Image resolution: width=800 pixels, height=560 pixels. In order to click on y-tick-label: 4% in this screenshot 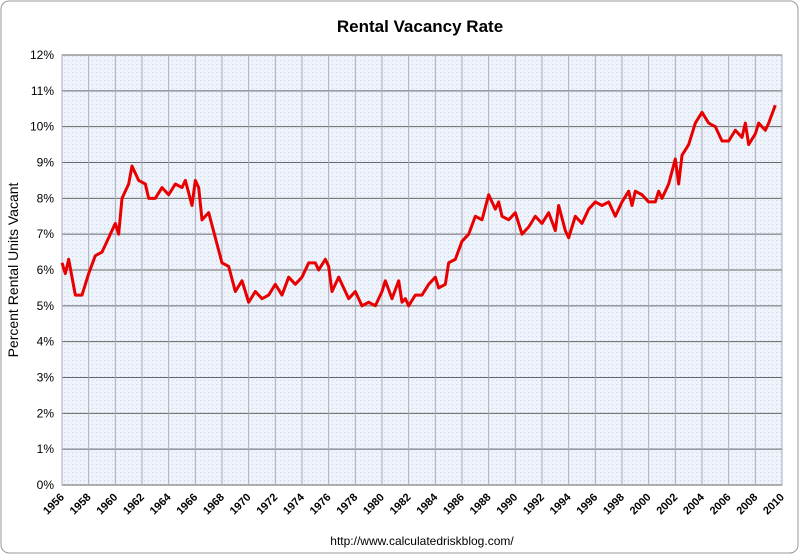, I will do `click(46, 342)`.